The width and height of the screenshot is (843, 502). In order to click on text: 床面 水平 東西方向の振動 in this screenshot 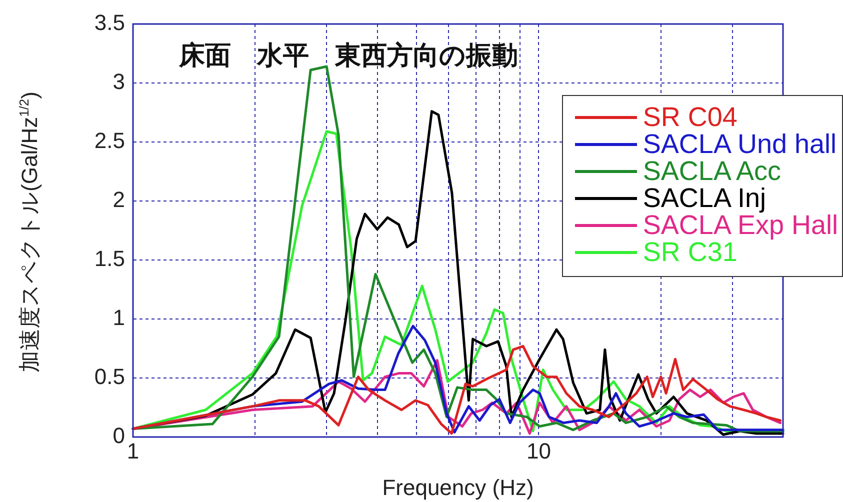, I will do `click(348, 55)`.